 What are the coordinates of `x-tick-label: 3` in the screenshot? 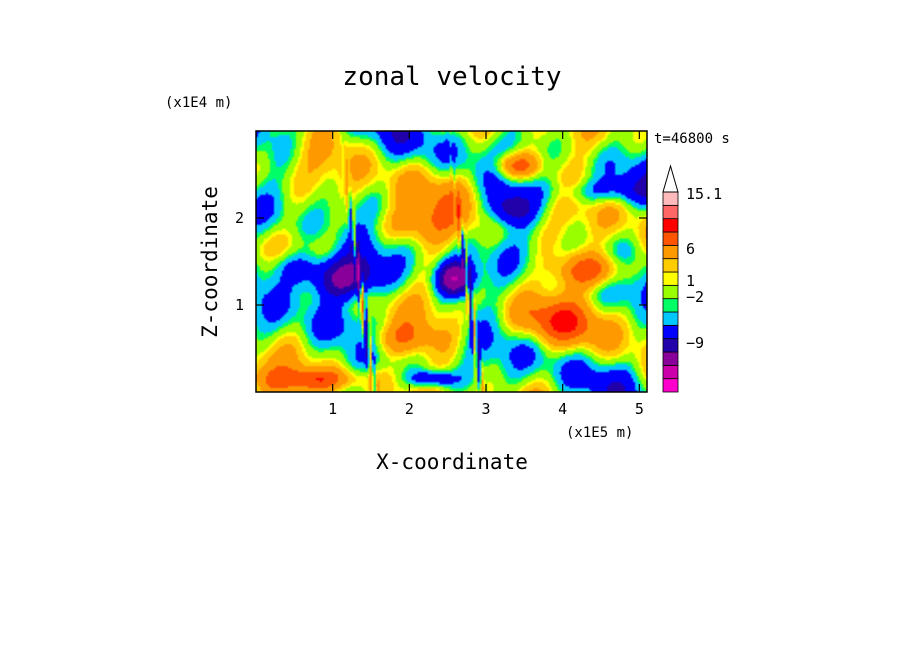 It's located at (485, 409).